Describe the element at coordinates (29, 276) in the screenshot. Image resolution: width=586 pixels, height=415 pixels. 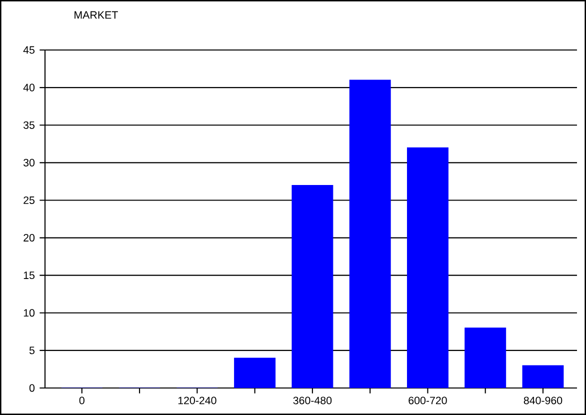
I see `y-tick-label: 15` at that location.